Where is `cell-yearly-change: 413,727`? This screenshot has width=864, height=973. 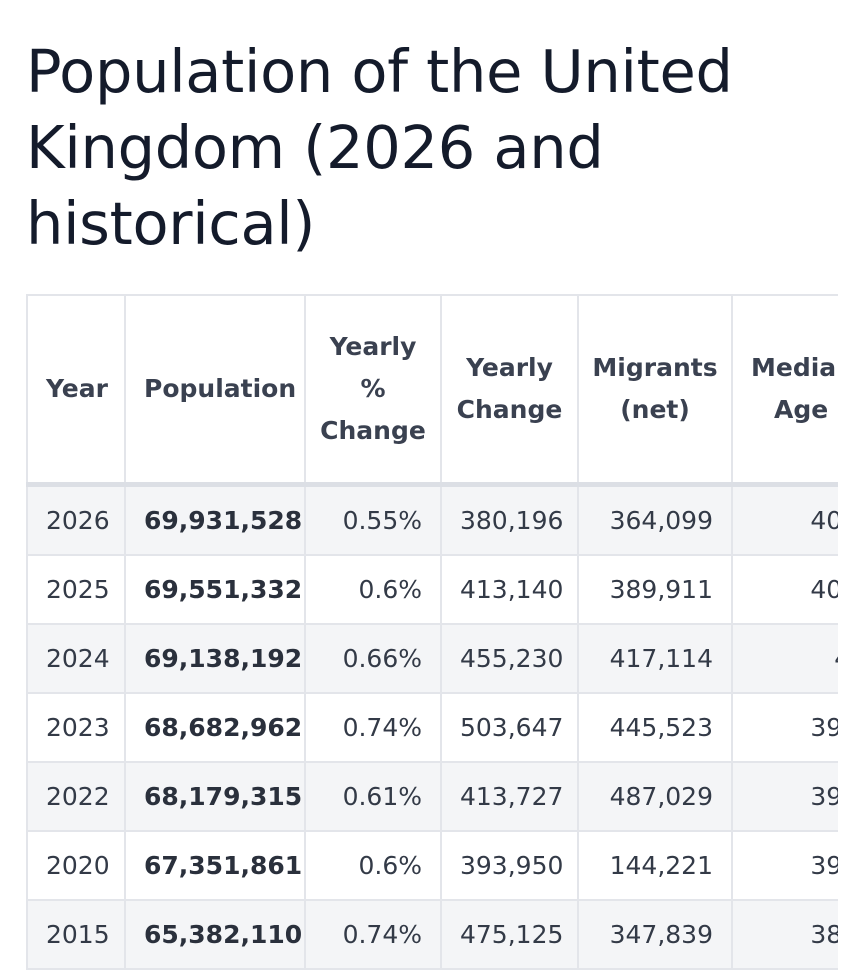 cell-yearly-change: 413,727 is located at coordinates (509, 796).